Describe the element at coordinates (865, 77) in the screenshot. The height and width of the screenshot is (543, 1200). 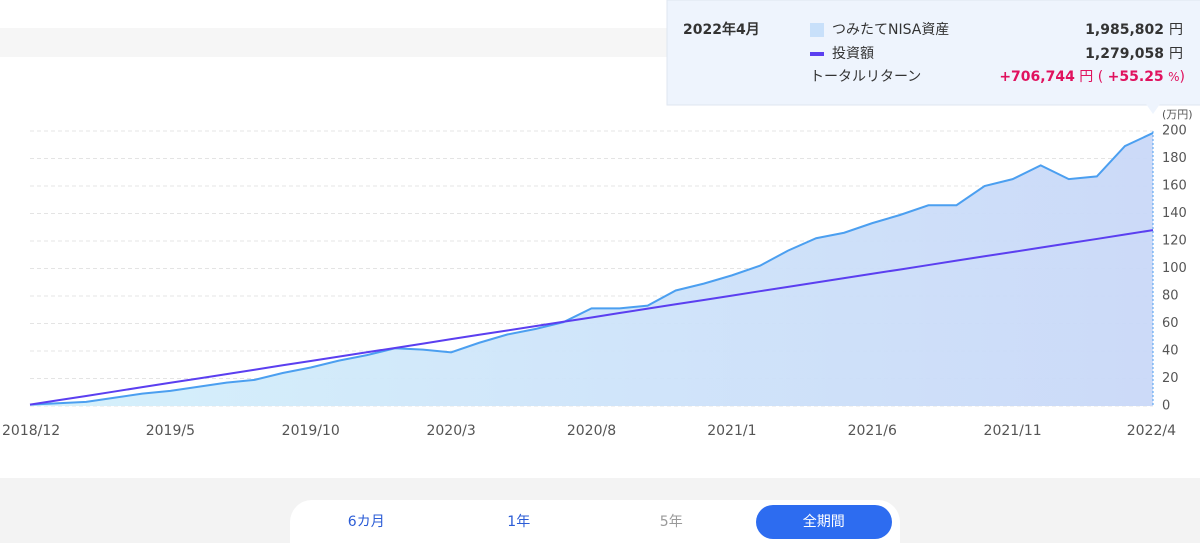
I see `return-label: トータルリターン` at that location.